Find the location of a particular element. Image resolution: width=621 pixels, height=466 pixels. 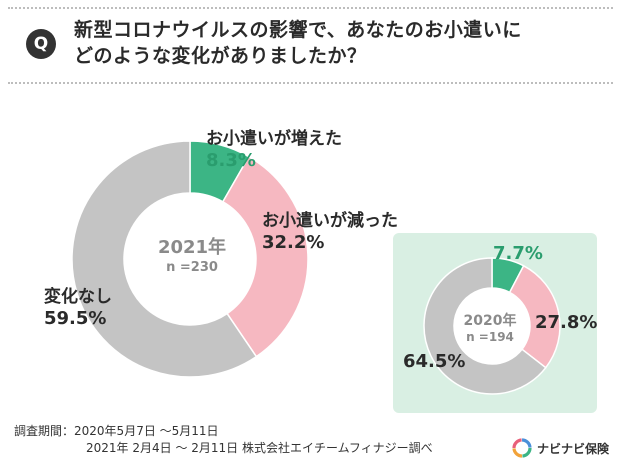

brand-name: ナビナビ保険 is located at coordinates (573, 448).